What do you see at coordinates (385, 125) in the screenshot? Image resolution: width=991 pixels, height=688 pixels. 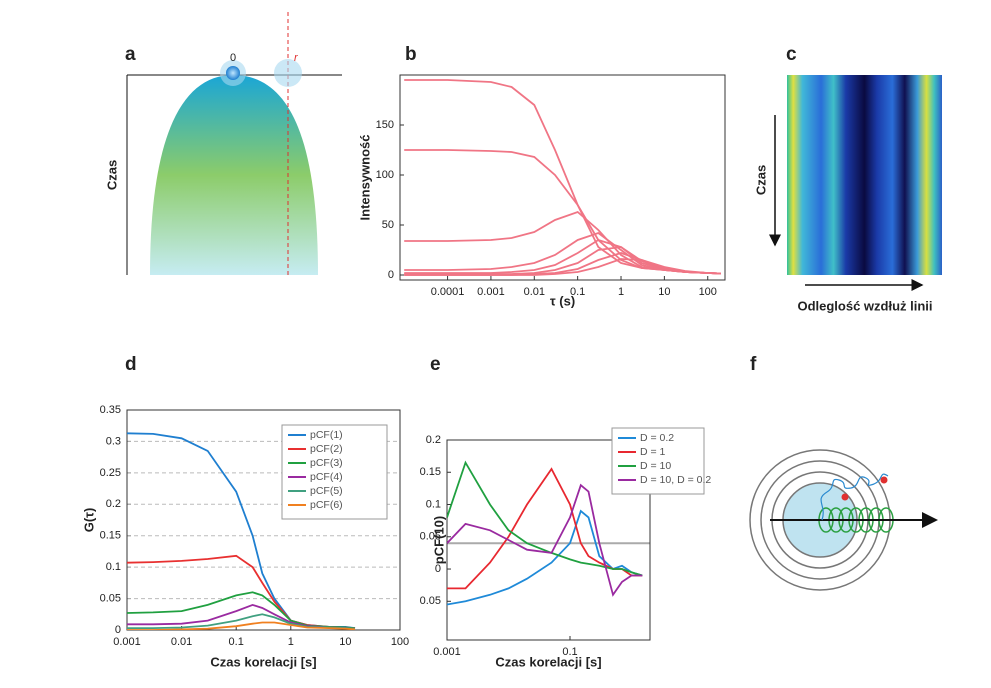 I see `y-tick-label: 150` at bounding box center [385, 125].